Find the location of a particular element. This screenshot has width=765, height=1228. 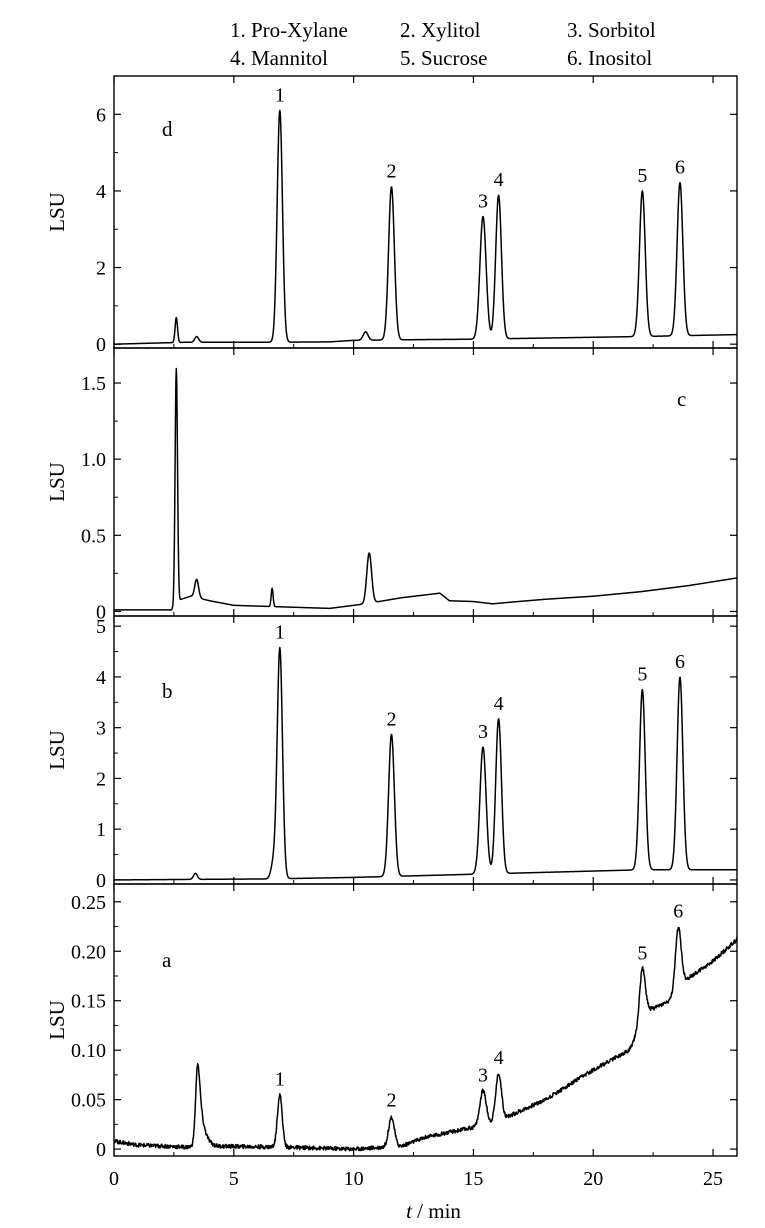

x-tick-label: 0 is located at coordinates (114, 1179).